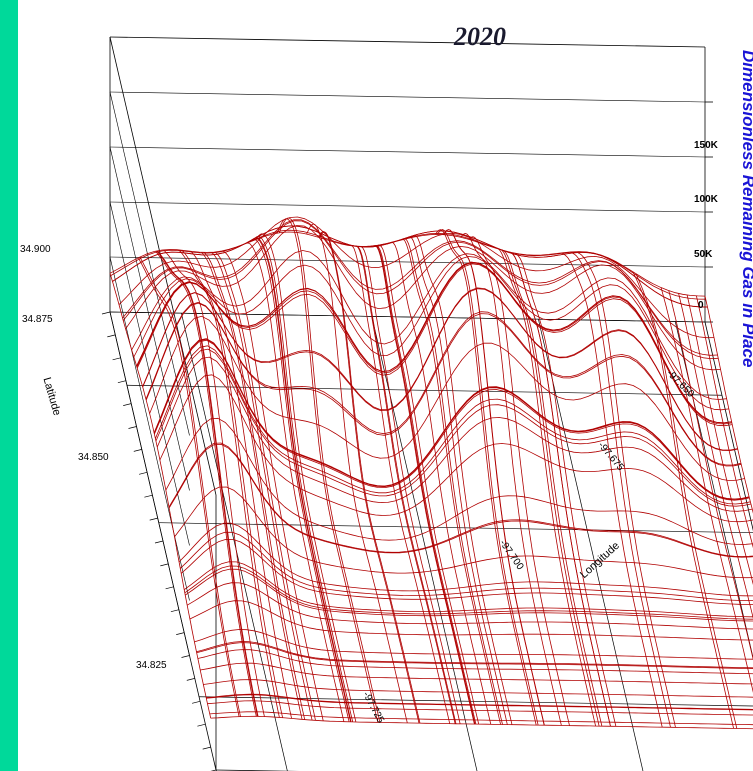 This screenshot has height=771, width=753. Describe the element at coordinates (35, 249) in the screenshot. I see `y-tick-label: 34.900` at that location.